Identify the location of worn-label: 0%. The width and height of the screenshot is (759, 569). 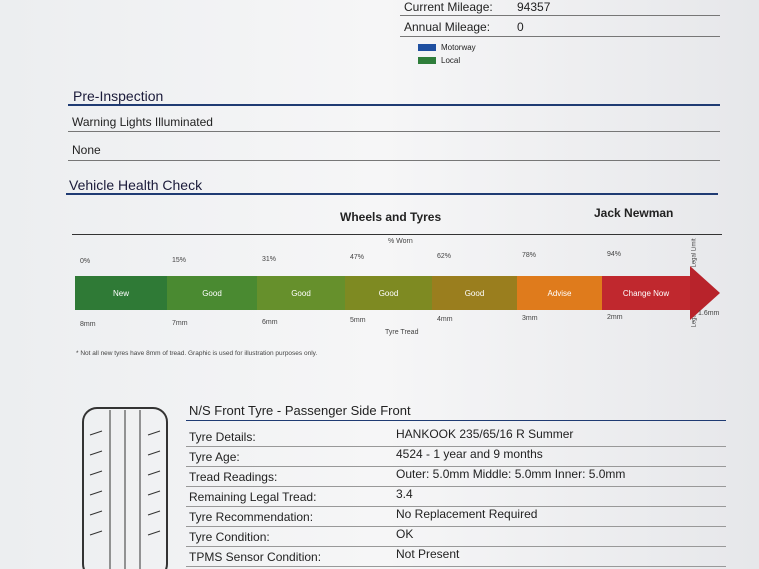
(85, 261).